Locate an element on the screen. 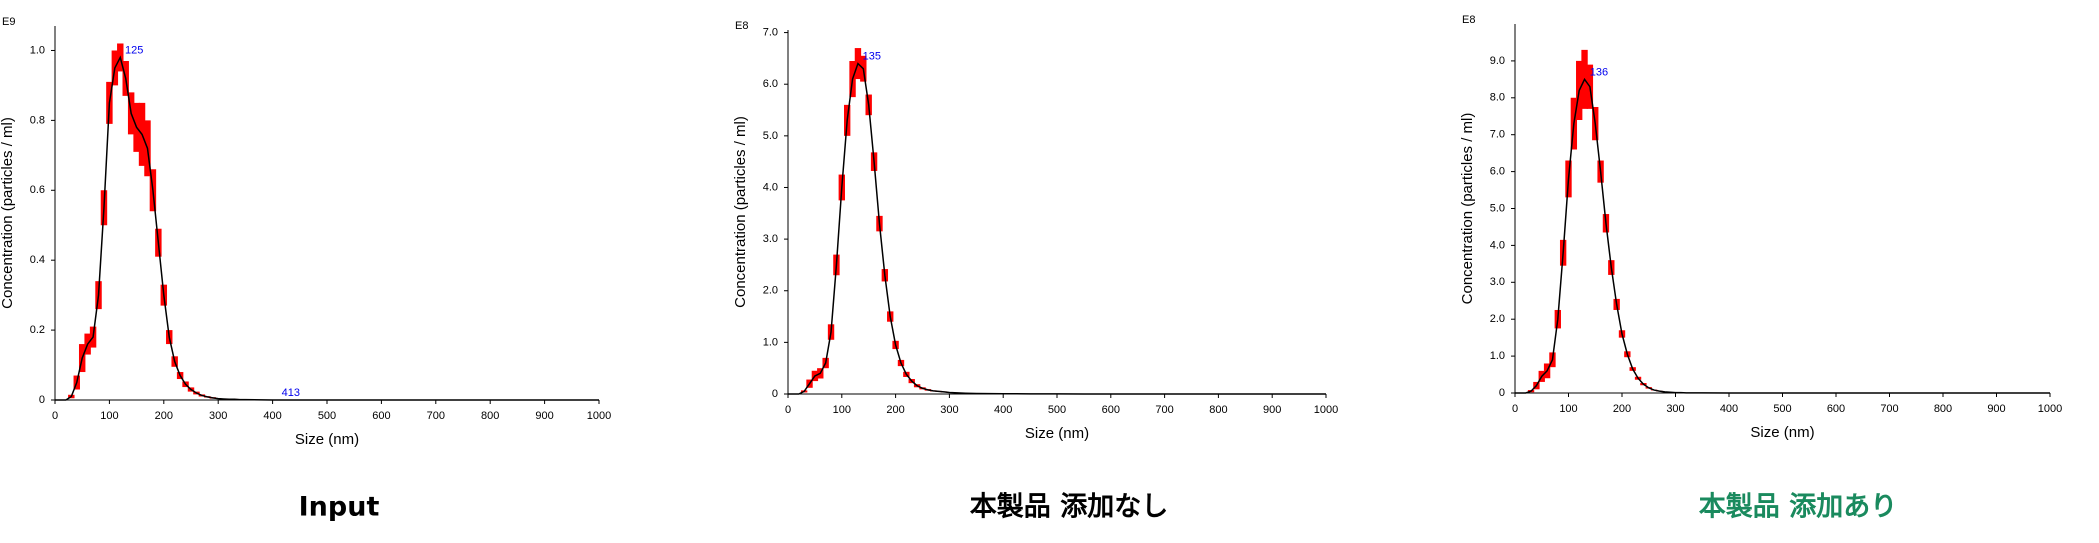 This screenshot has width=2099, height=543. peak-label: 125 is located at coordinates (134, 50).